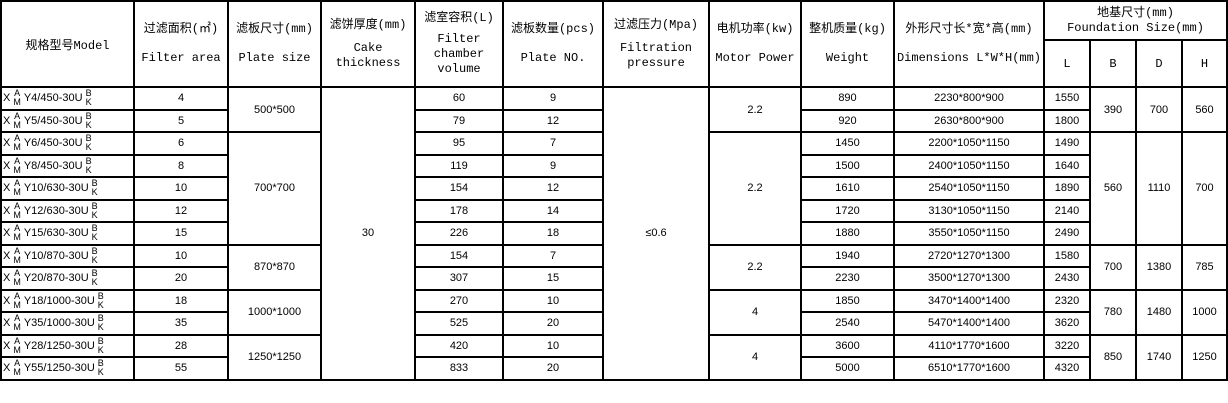 The height and width of the screenshot is (403, 1228). I want to click on filter-area-cell: 4, so click(181, 98).